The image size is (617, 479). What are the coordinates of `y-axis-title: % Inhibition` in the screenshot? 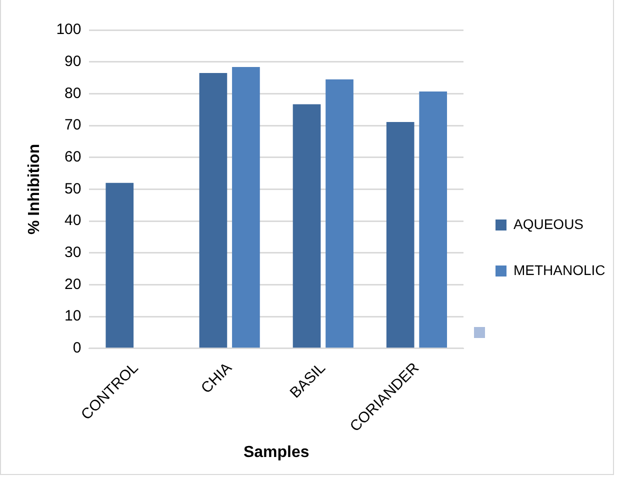 It's located at (35, 189).